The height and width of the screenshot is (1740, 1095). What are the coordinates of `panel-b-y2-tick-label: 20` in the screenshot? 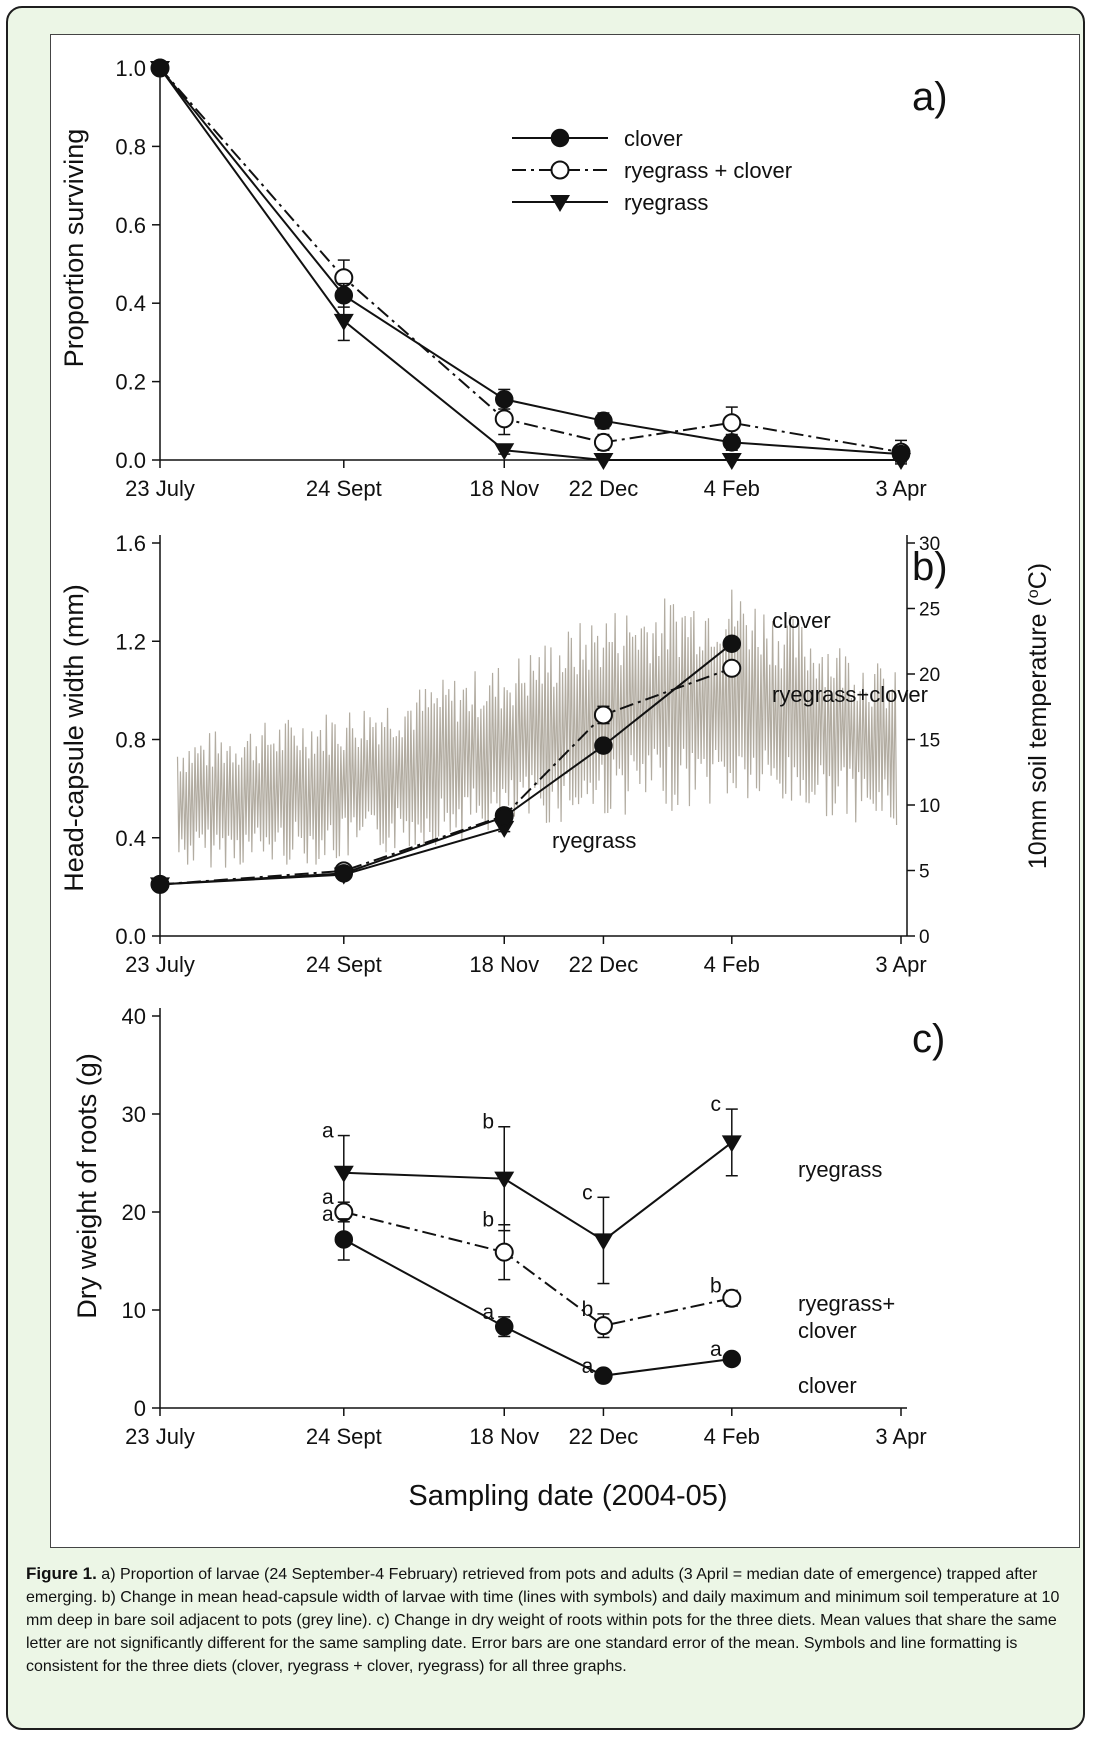 It's located at (929, 675).